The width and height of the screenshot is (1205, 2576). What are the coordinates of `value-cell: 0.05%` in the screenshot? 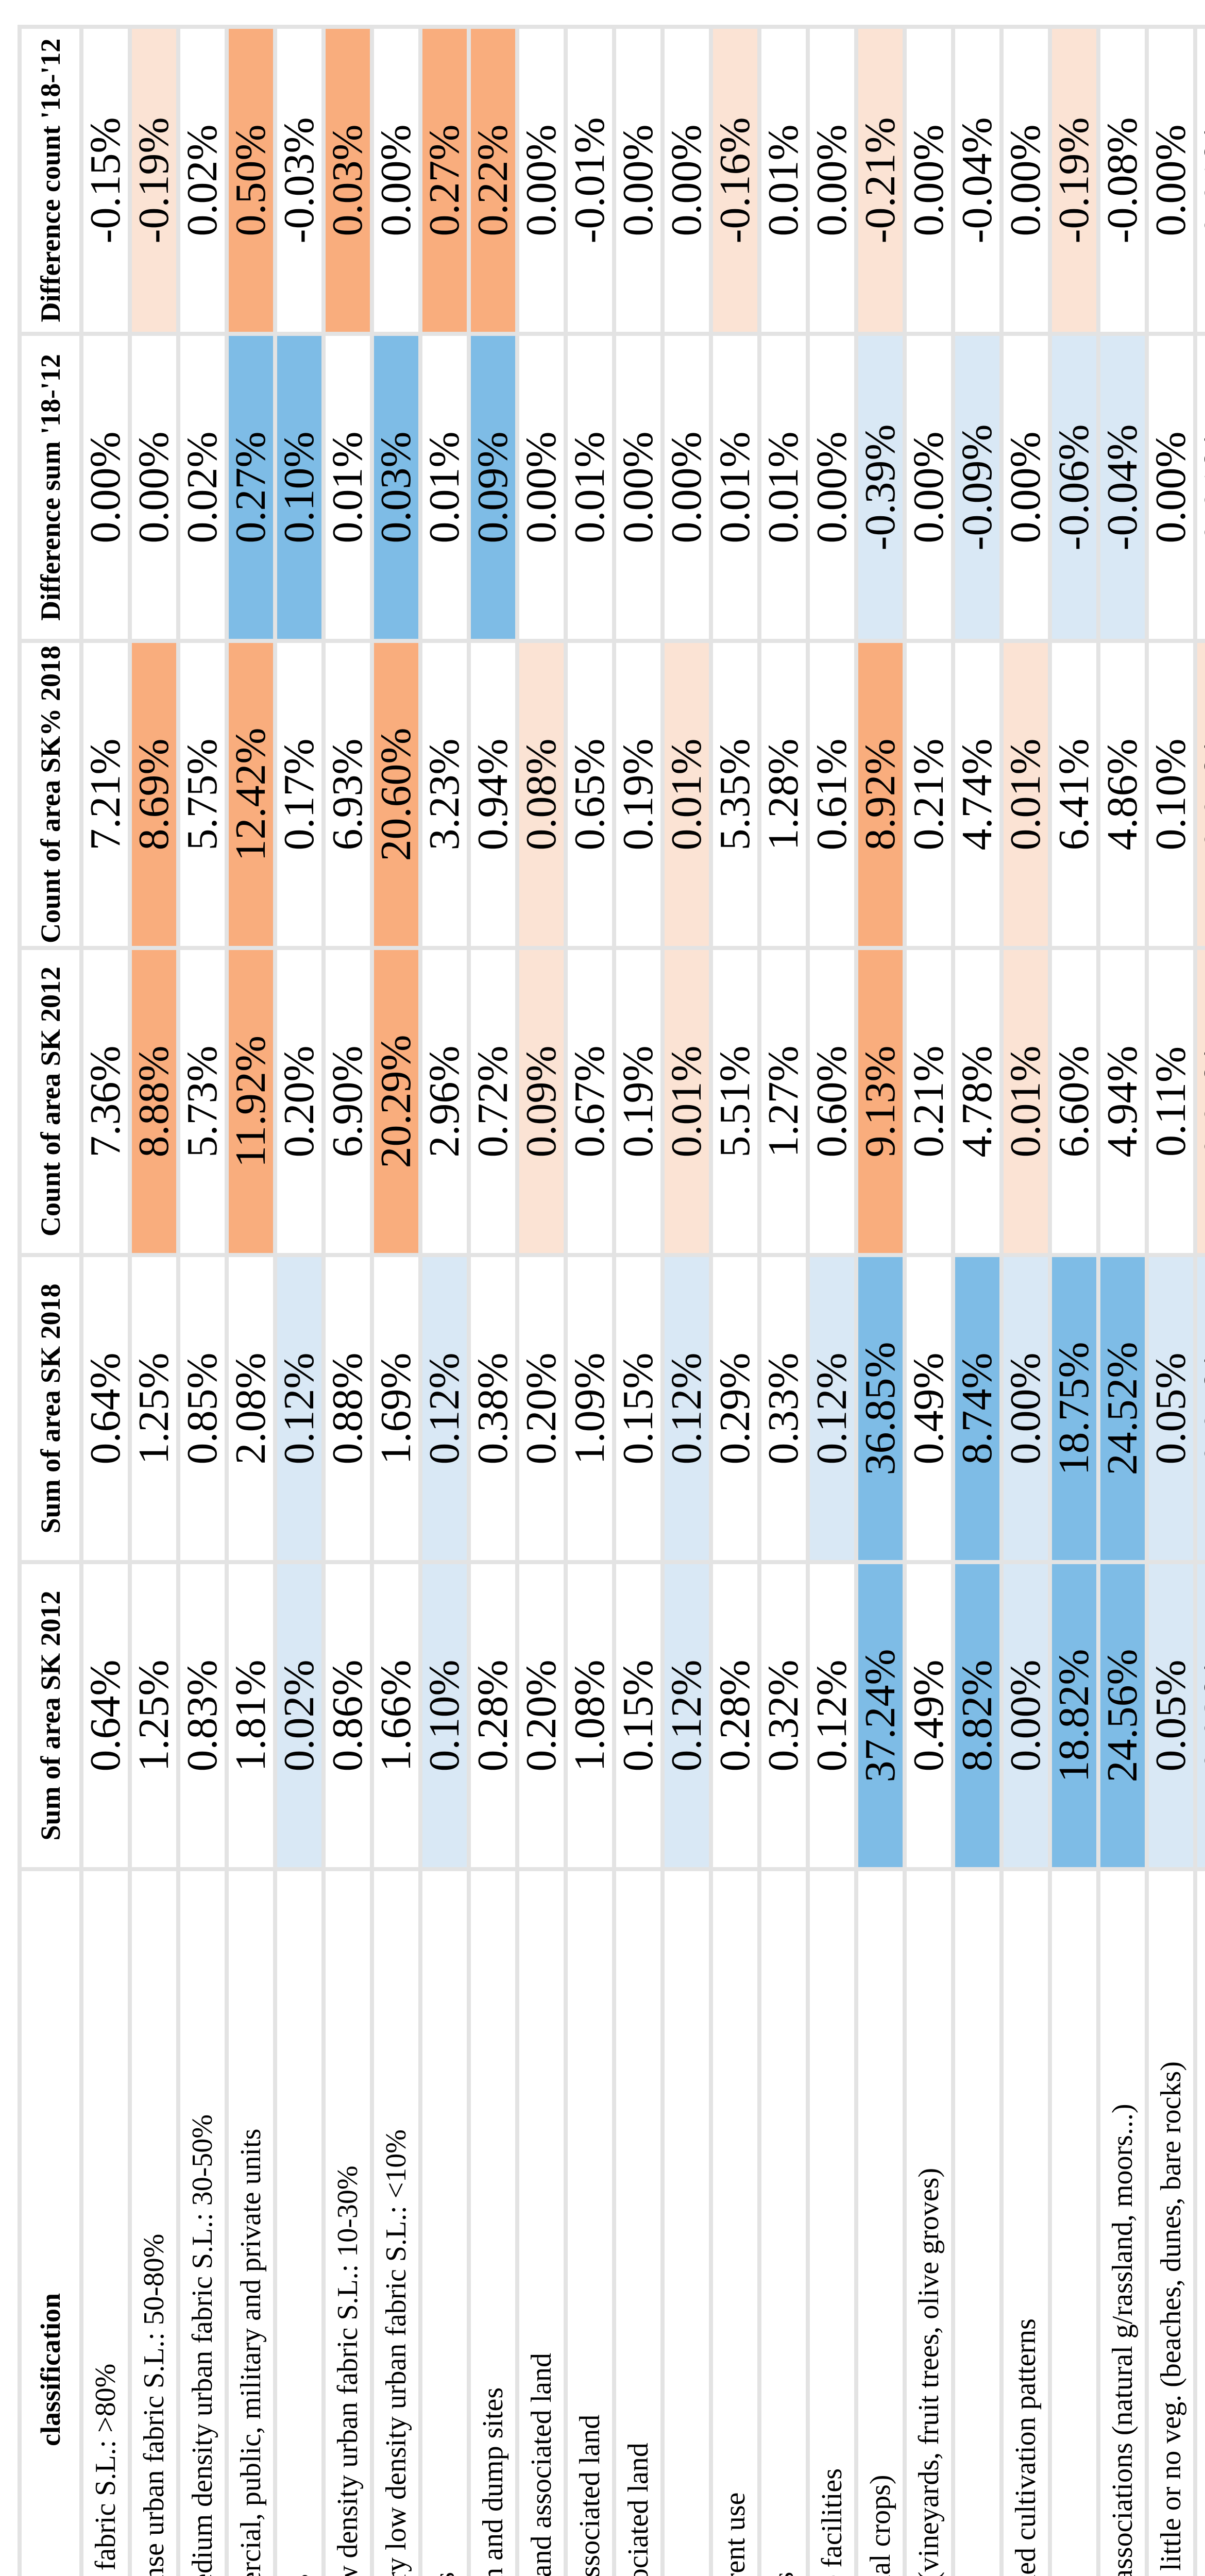 It's located at (1200, 794).